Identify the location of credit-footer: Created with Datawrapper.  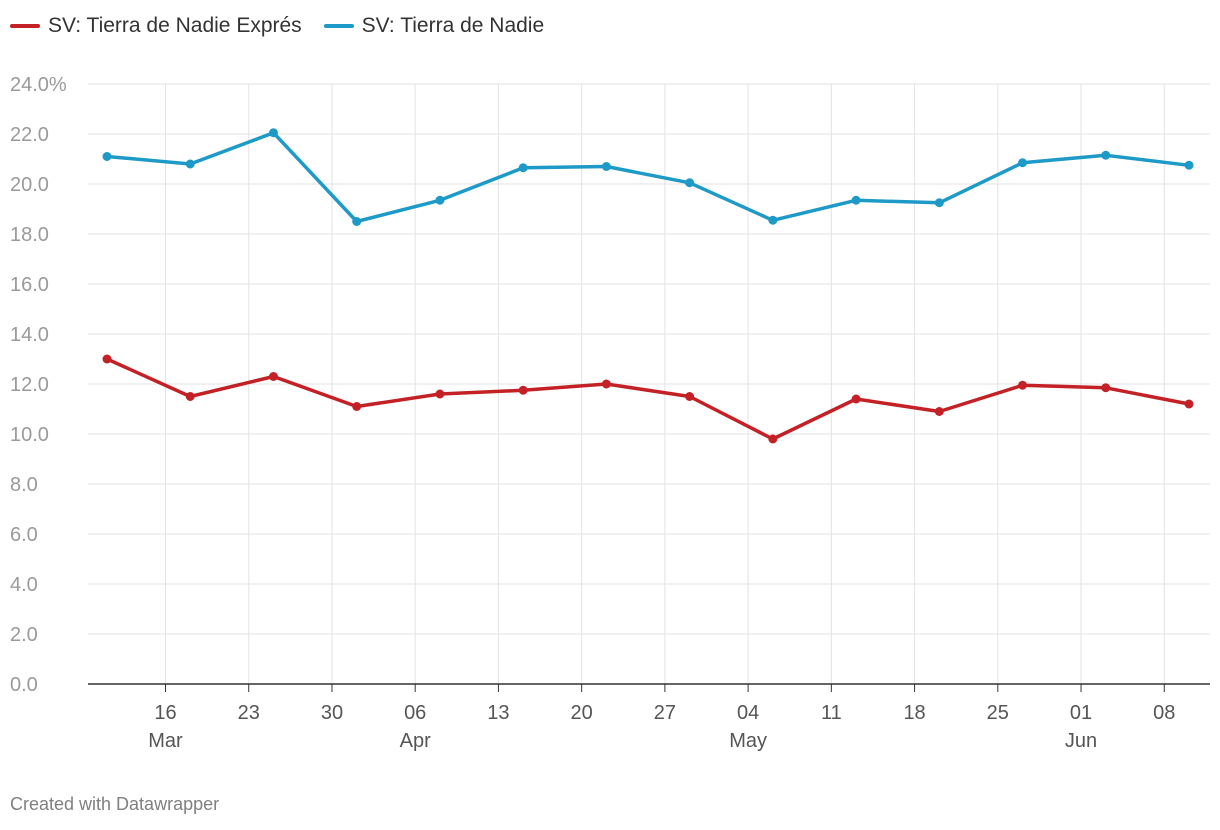
(115, 804).